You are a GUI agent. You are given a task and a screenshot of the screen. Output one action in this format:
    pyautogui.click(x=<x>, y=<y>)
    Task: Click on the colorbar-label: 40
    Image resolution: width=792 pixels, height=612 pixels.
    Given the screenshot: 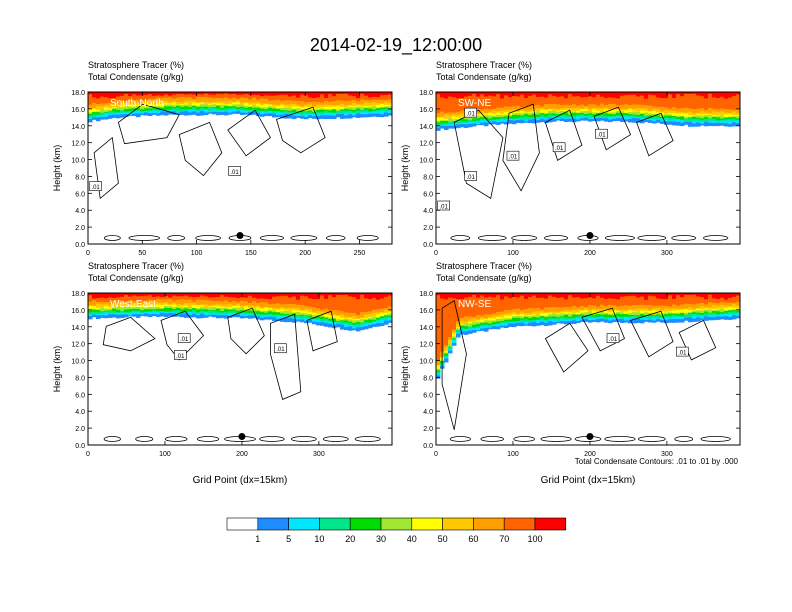 What is the action you would take?
    pyautogui.click(x=412, y=539)
    